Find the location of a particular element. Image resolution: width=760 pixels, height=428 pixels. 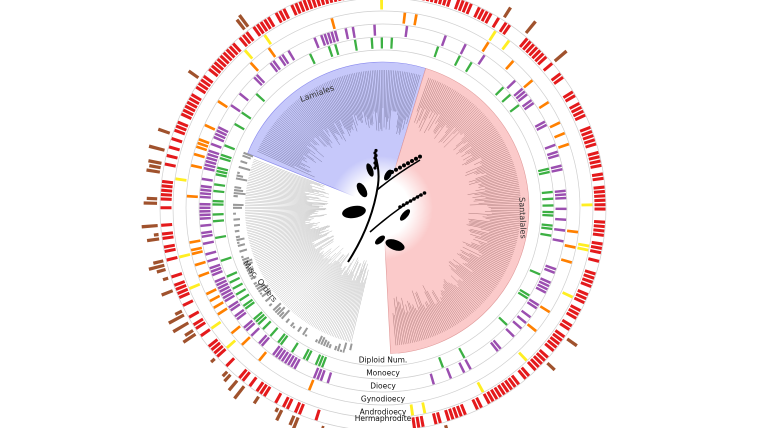

ring-guide-gap is located at coordinates (369, 389).